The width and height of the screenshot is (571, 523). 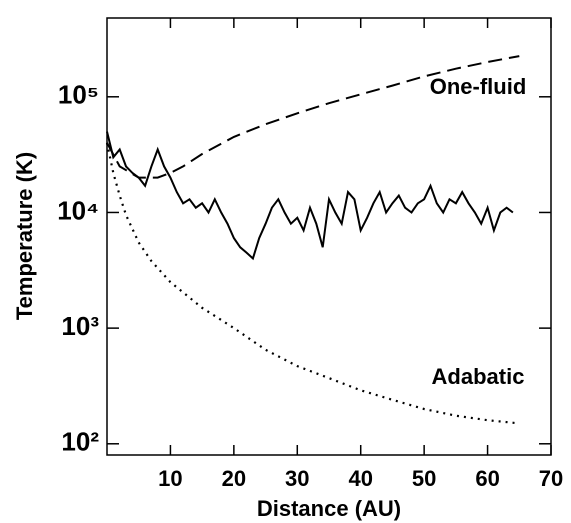 I want to click on series-label: Adabatic, so click(x=478, y=376).